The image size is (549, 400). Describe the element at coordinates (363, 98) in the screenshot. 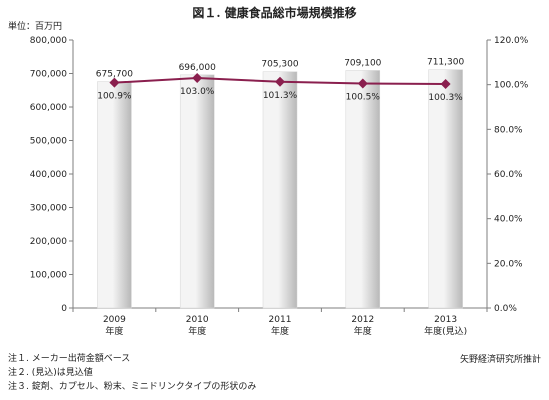

I see `growth-value-label: 100.5%` at that location.